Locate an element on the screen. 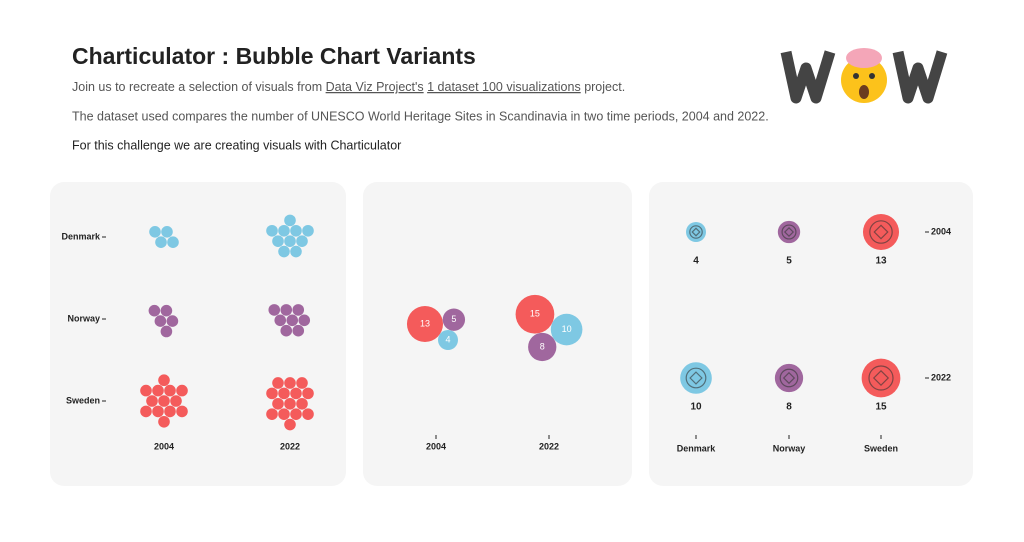 The width and height of the screenshot is (1024, 542). bubble-label: 13 is located at coordinates (425, 323).